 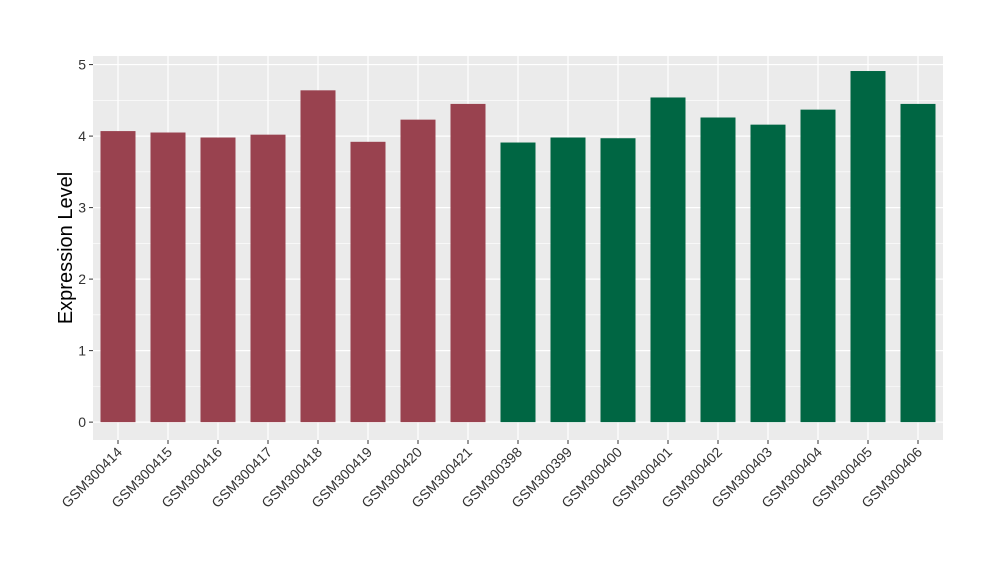 I want to click on y-tick-label: 5, so click(x=82, y=65).